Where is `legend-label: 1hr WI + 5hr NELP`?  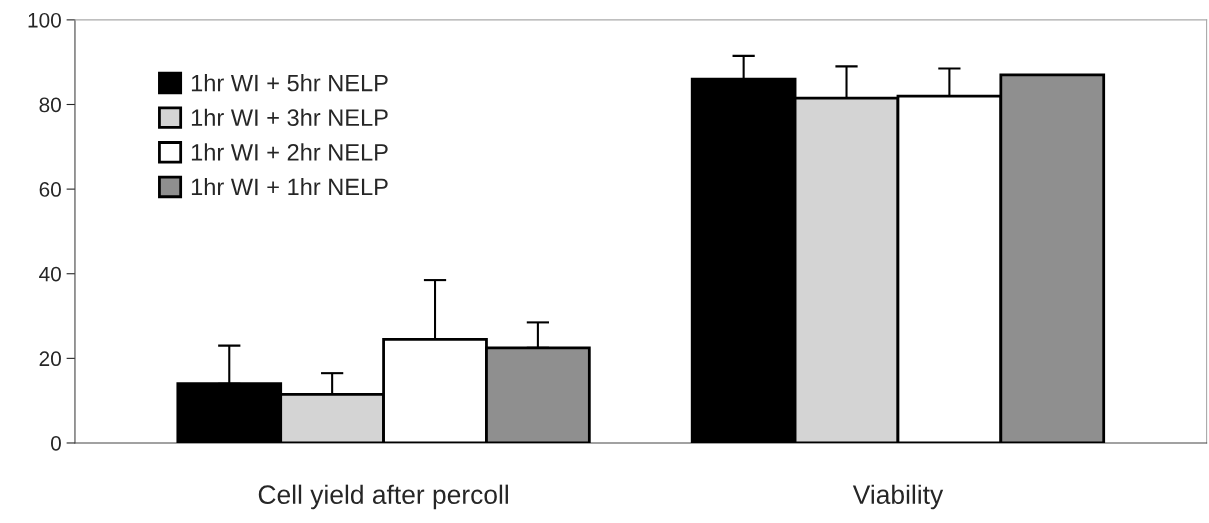 legend-label: 1hr WI + 5hr NELP is located at coordinates (289, 83).